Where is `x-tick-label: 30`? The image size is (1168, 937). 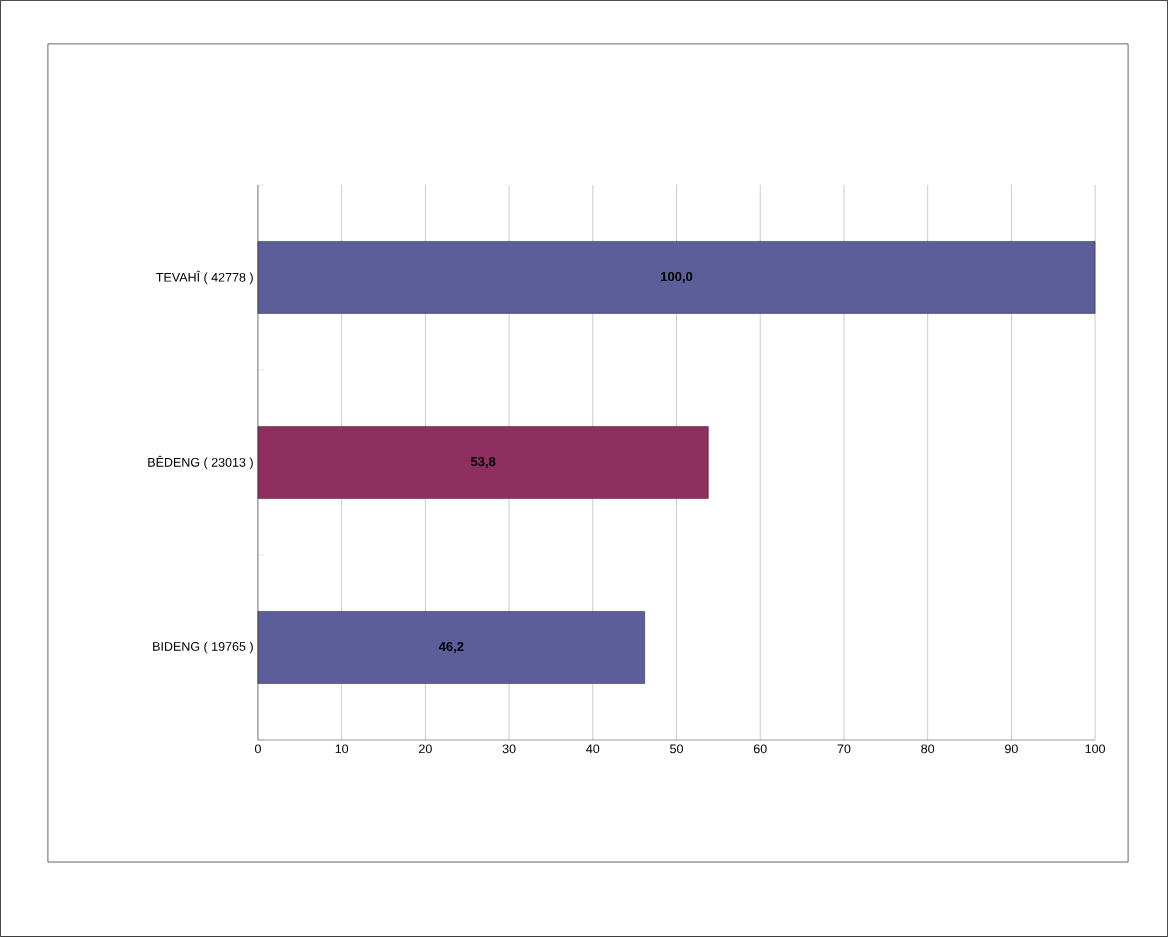
x-tick-label: 30 is located at coordinates (509, 749).